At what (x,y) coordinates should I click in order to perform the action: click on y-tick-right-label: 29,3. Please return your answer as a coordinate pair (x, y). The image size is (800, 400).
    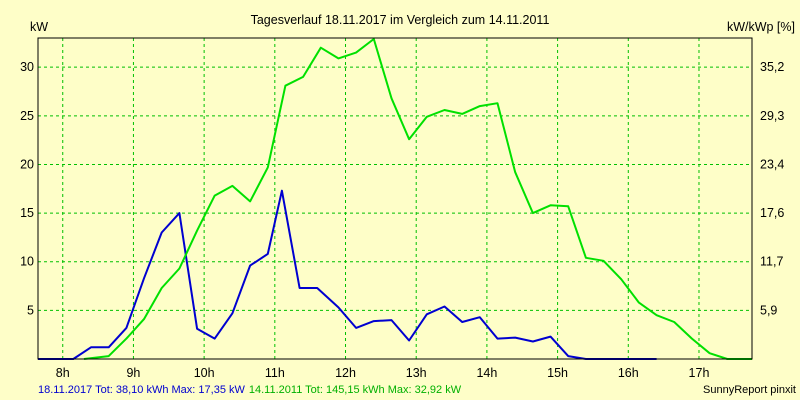
    Looking at the image, I should click on (772, 116).